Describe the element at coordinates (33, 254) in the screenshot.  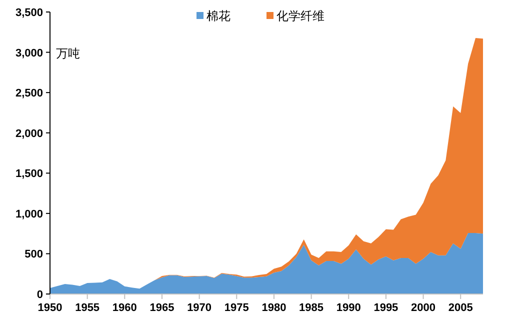
I see `y-tick-label: 500` at that location.